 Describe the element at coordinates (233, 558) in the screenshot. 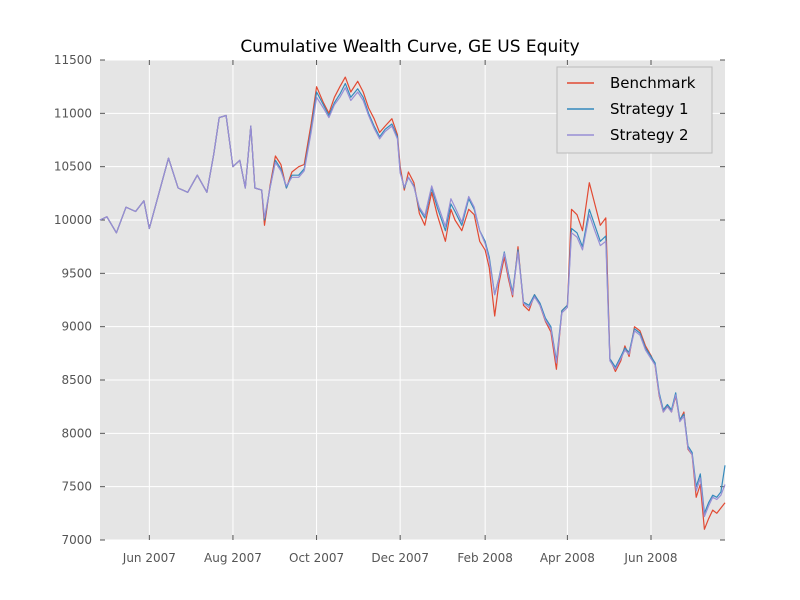

I see `x-tick-label: Aug 2007` at that location.